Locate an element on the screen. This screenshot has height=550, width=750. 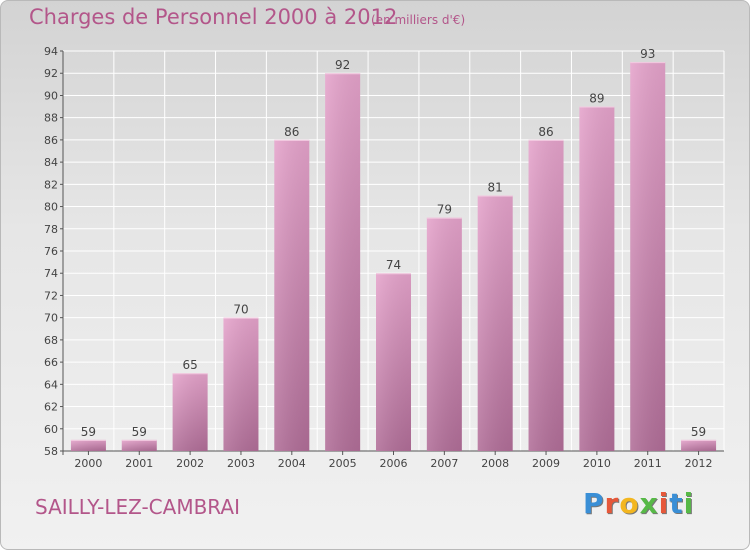
logo-letter: t is located at coordinates (676, 503).